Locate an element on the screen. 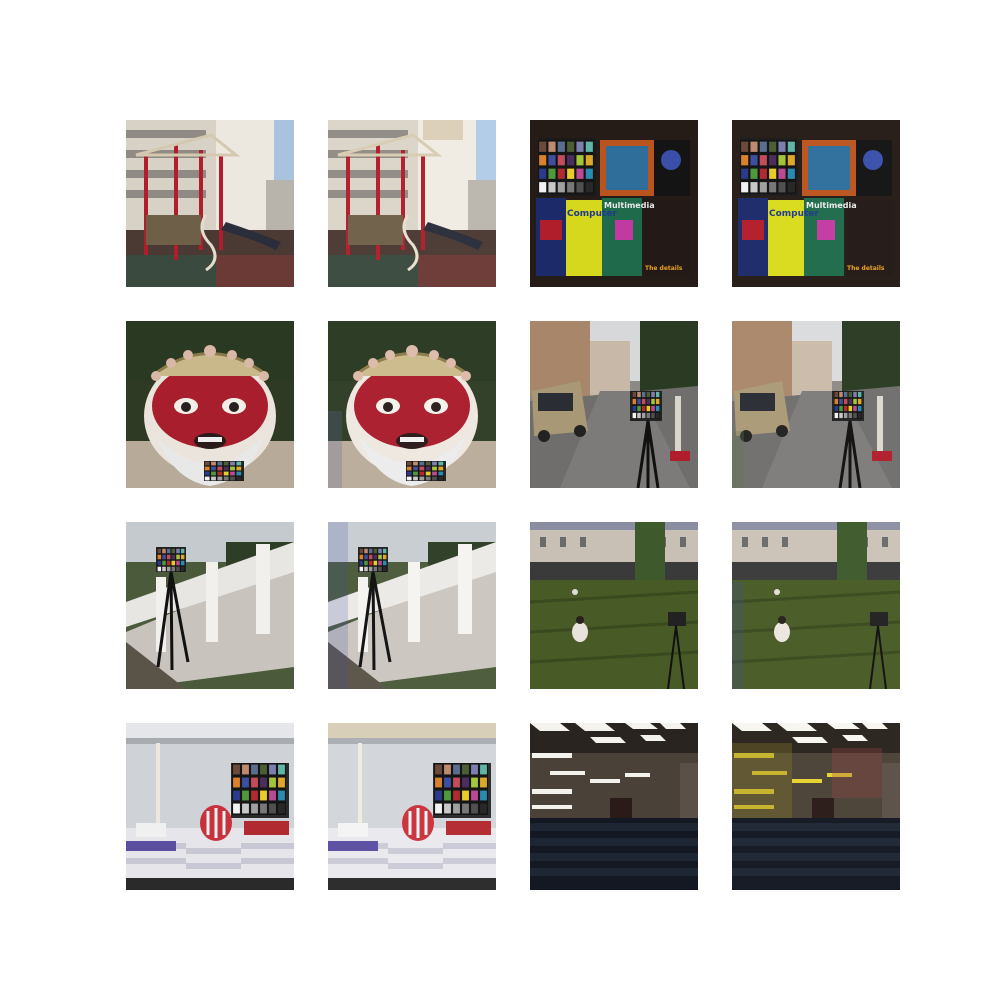 The image size is (1000, 1000). photo-color-chart-books-processed: Computer Multimedia The details is located at coordinates (816, 203).